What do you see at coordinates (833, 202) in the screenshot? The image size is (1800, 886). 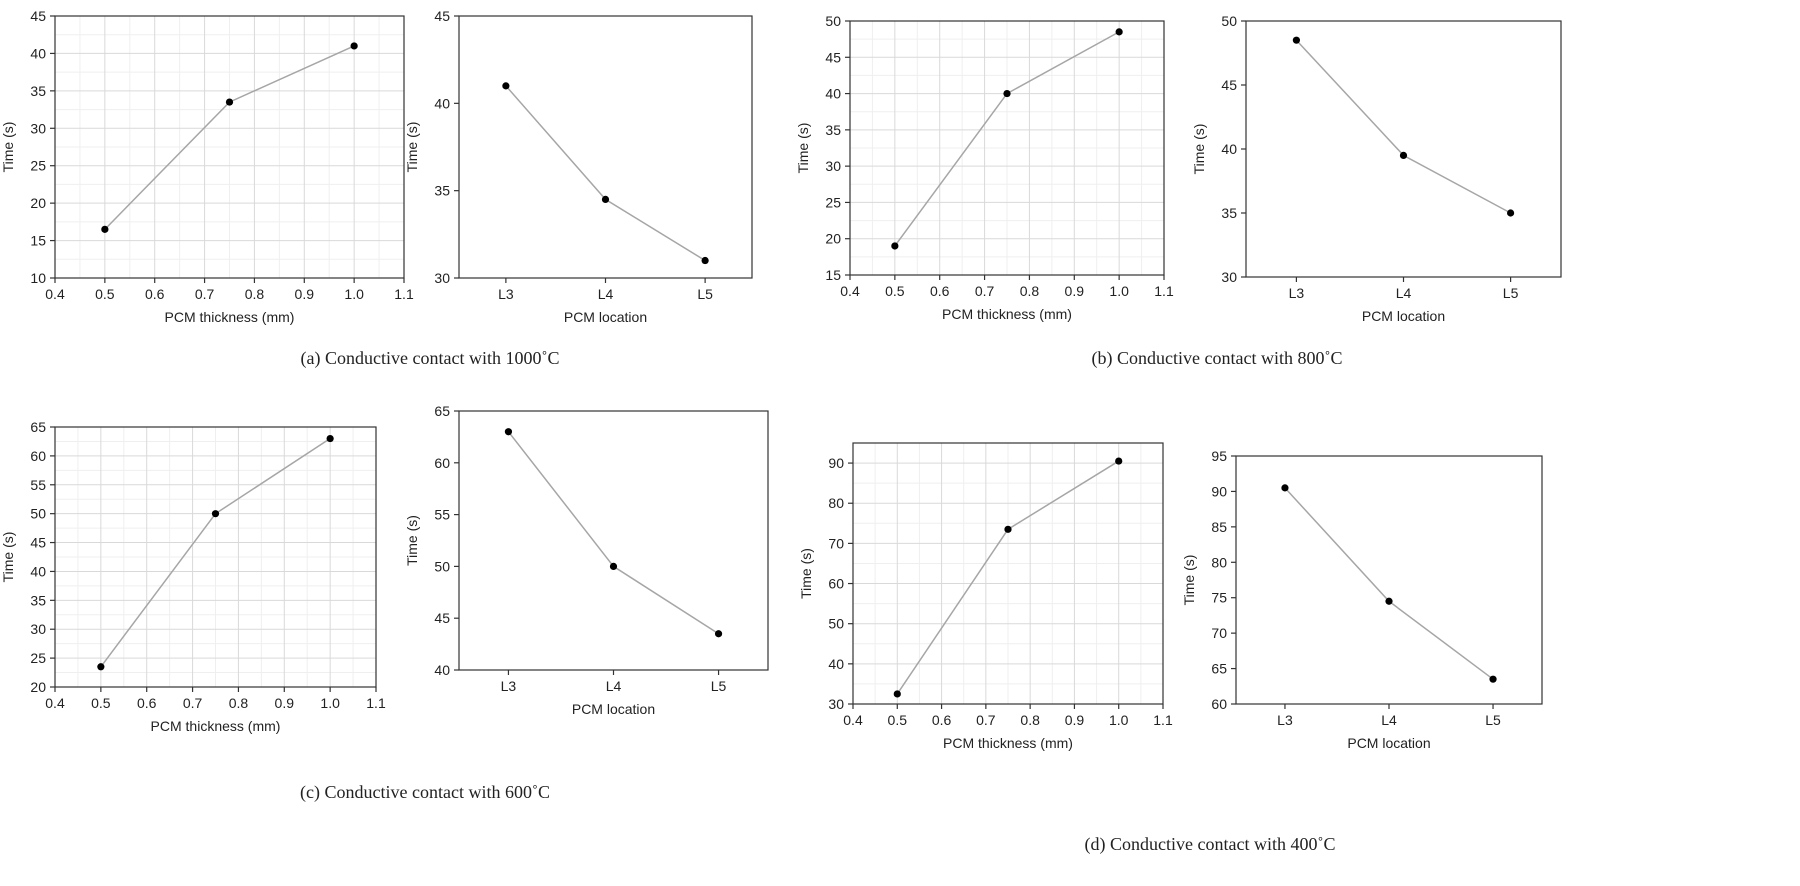 I see `y-tick-label: 25` at bounding box center [833, 202].